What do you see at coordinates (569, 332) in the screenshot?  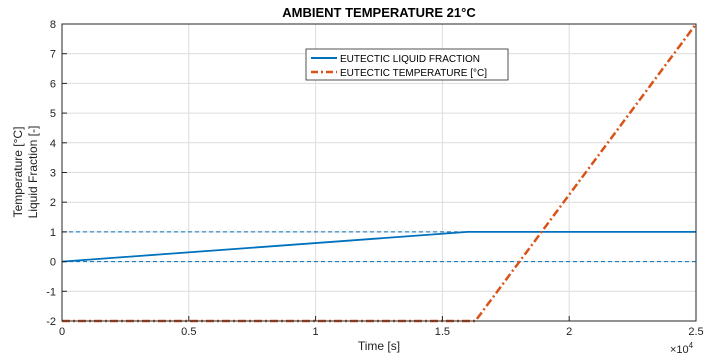 I see `x-tick-label: 2` at bounding box center [569, 332].